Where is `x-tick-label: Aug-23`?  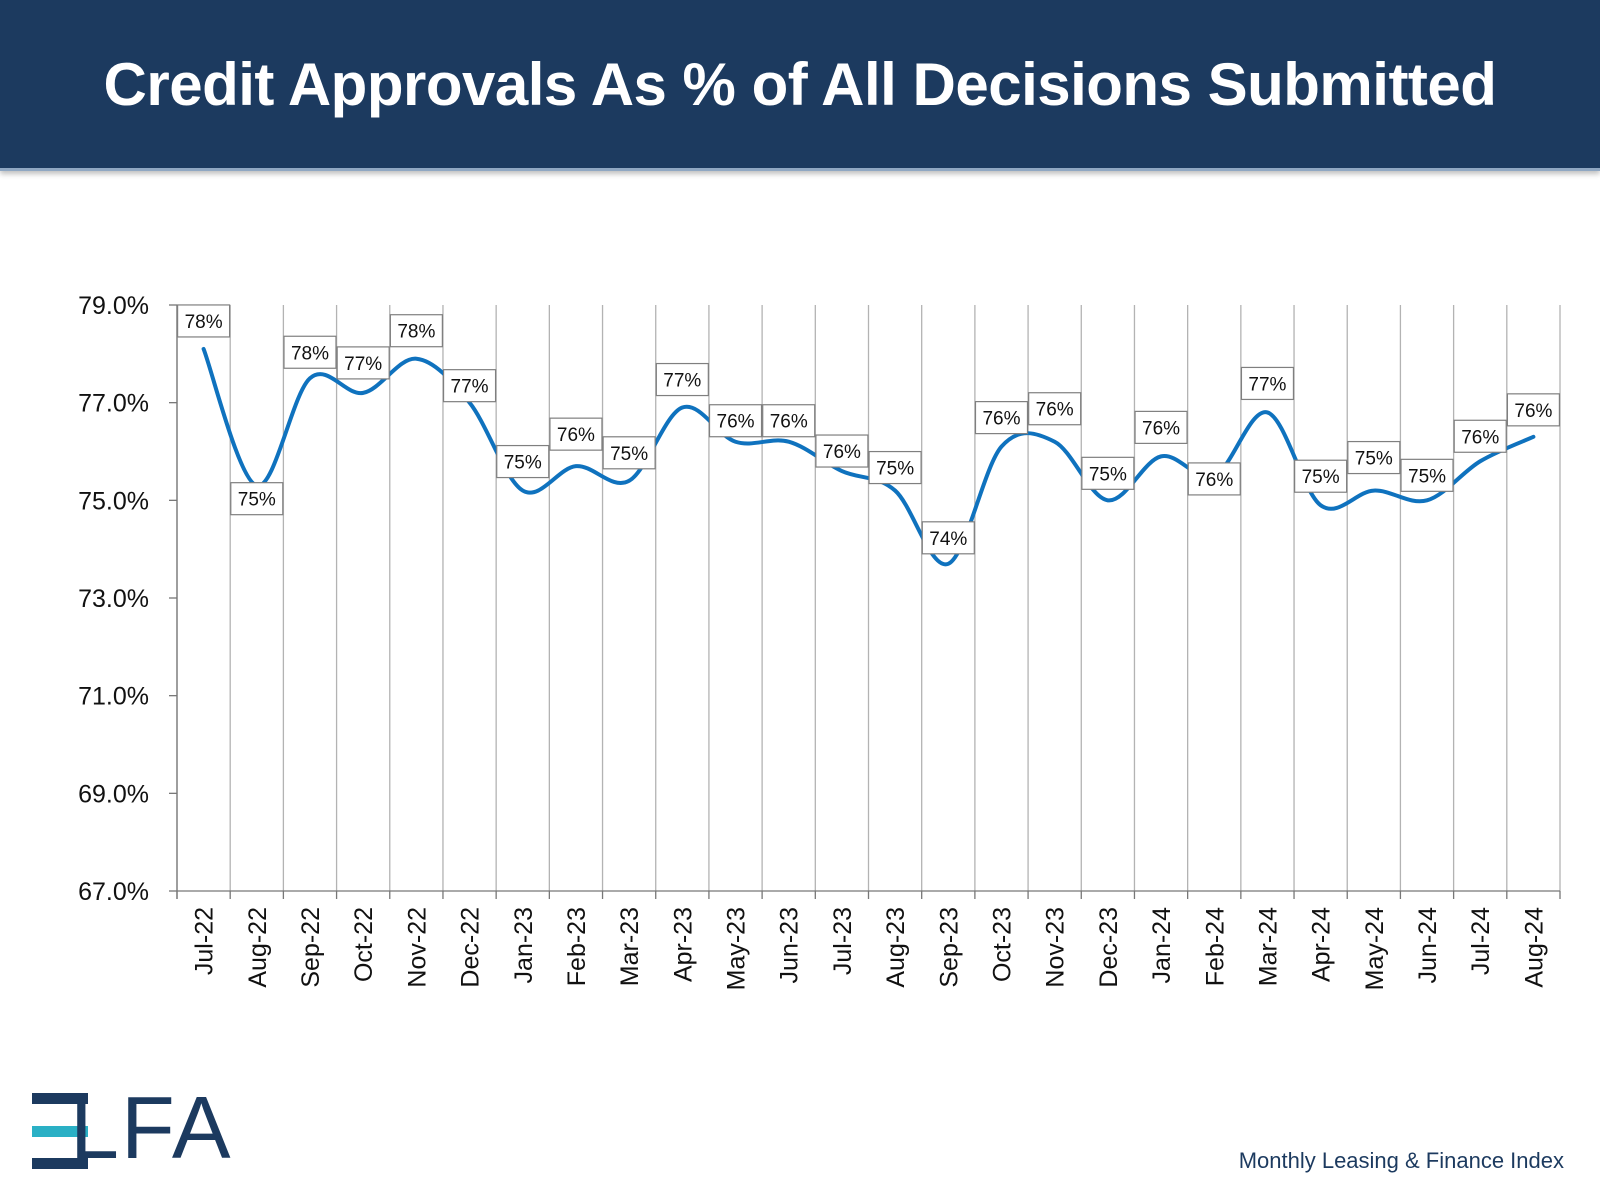 x-tick-label: Aug-23 is located at coordinates (896, 947).